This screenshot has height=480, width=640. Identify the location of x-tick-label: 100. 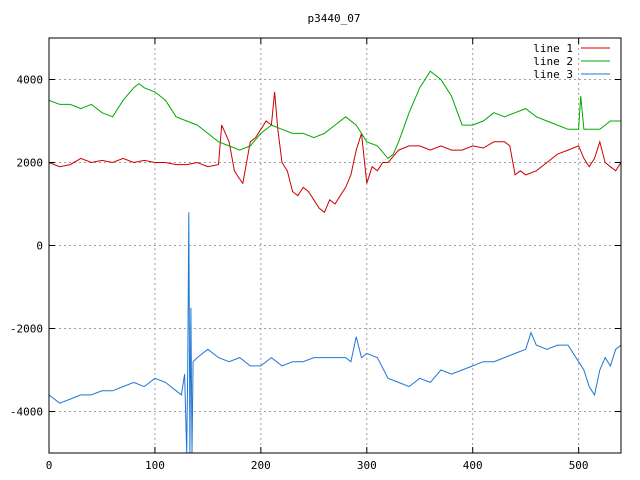
(155, 465).